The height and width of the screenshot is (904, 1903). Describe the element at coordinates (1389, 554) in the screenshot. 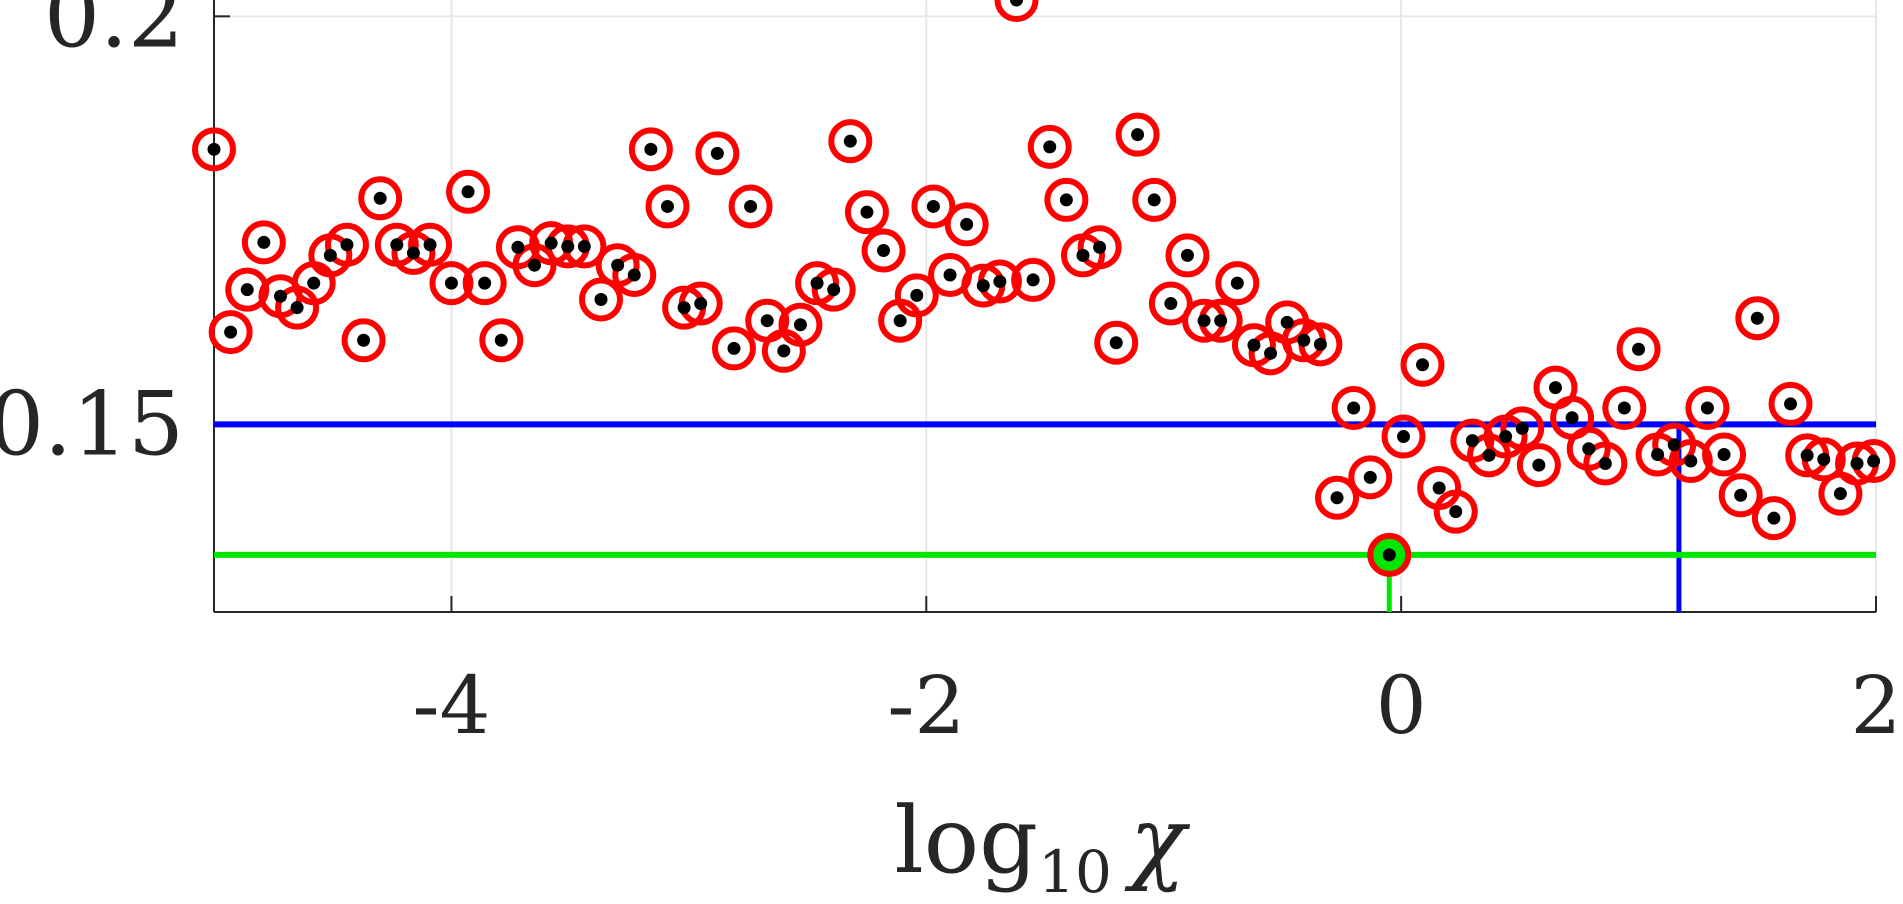

I see `best-point-group` at that location.